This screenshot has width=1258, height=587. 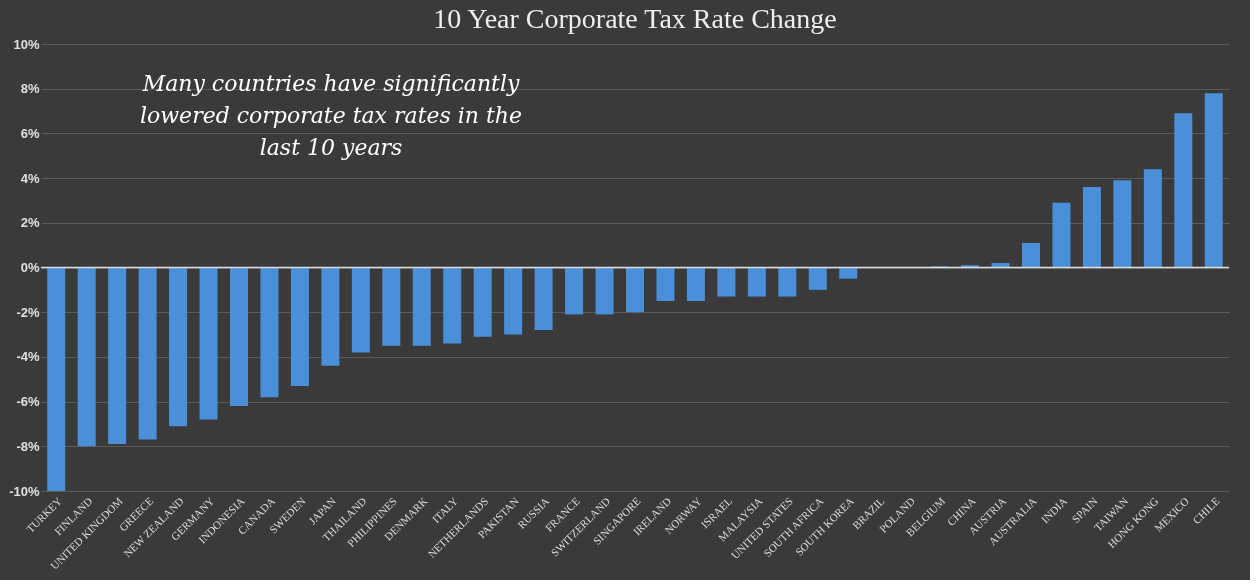 I want to click on y-tick-label: -6%, so click(x=28, y=402).